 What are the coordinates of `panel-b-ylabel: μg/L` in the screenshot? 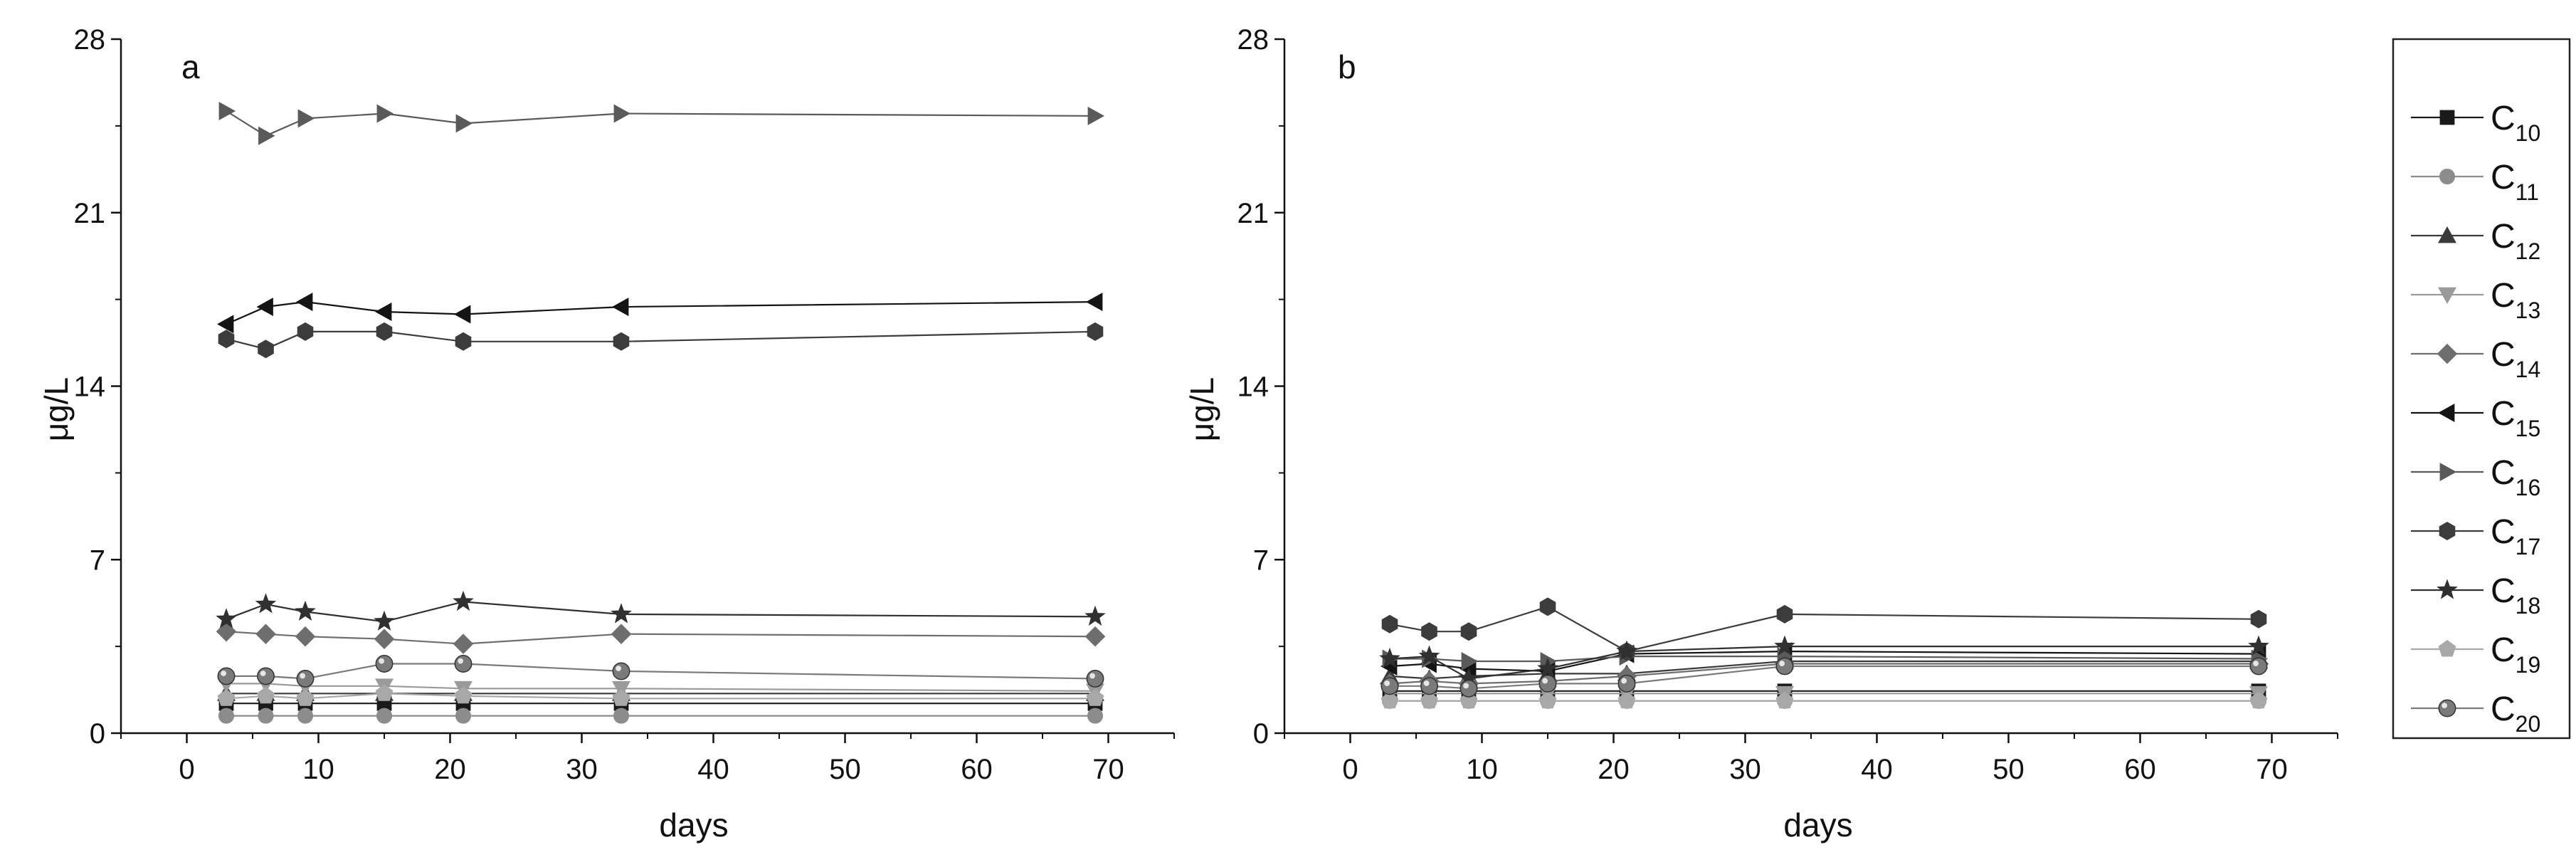 It's located at (1201, 409).